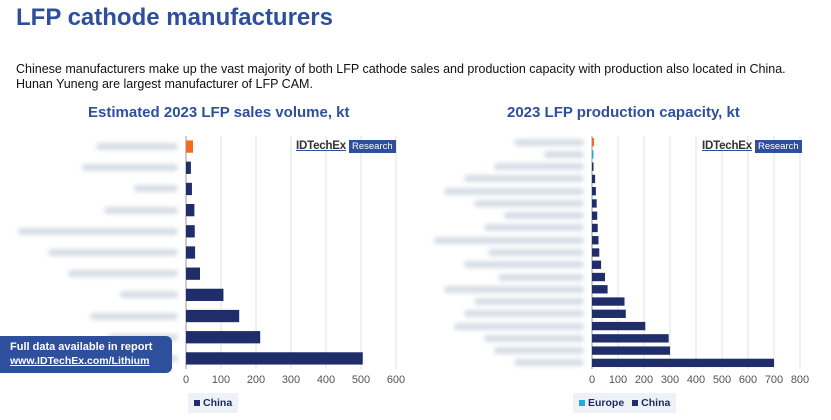  I want to click on bar-highlight, so click(593, 142).